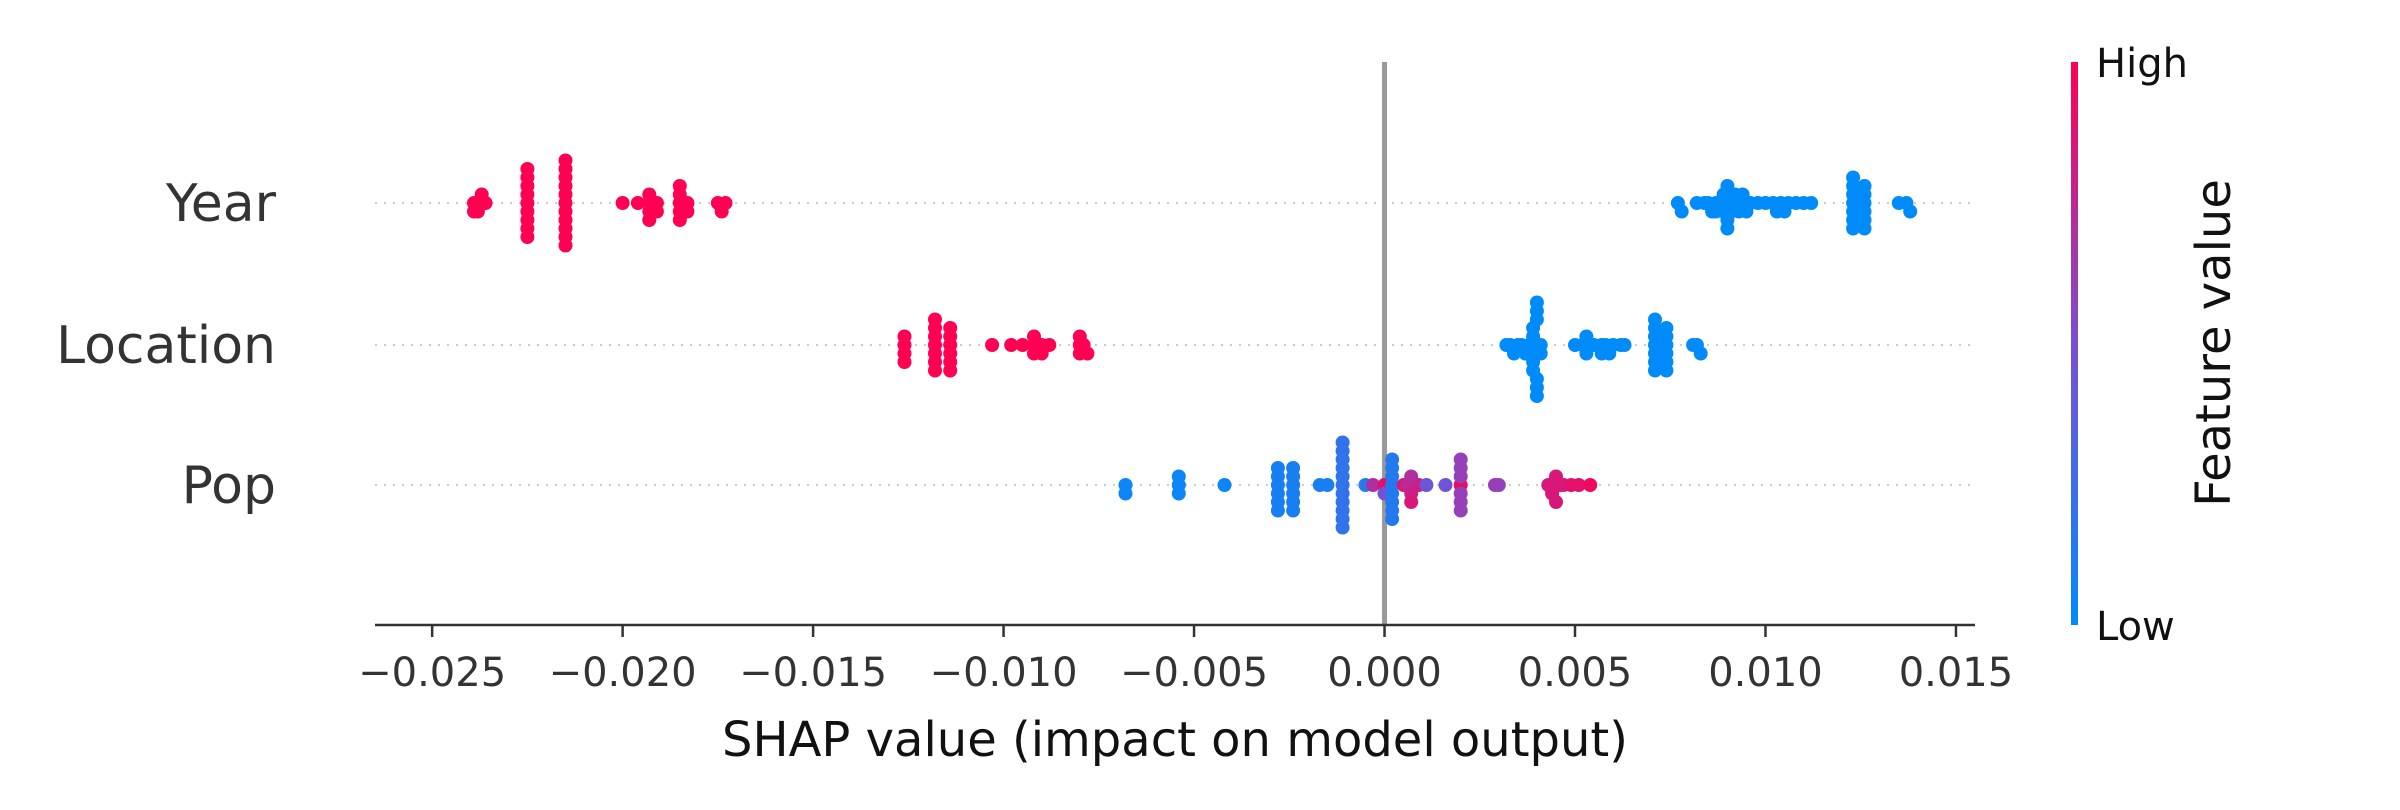 The width and height of the screenshot is (2400, 810). I want to click on feature-label-year: Year, so click(221, 204).